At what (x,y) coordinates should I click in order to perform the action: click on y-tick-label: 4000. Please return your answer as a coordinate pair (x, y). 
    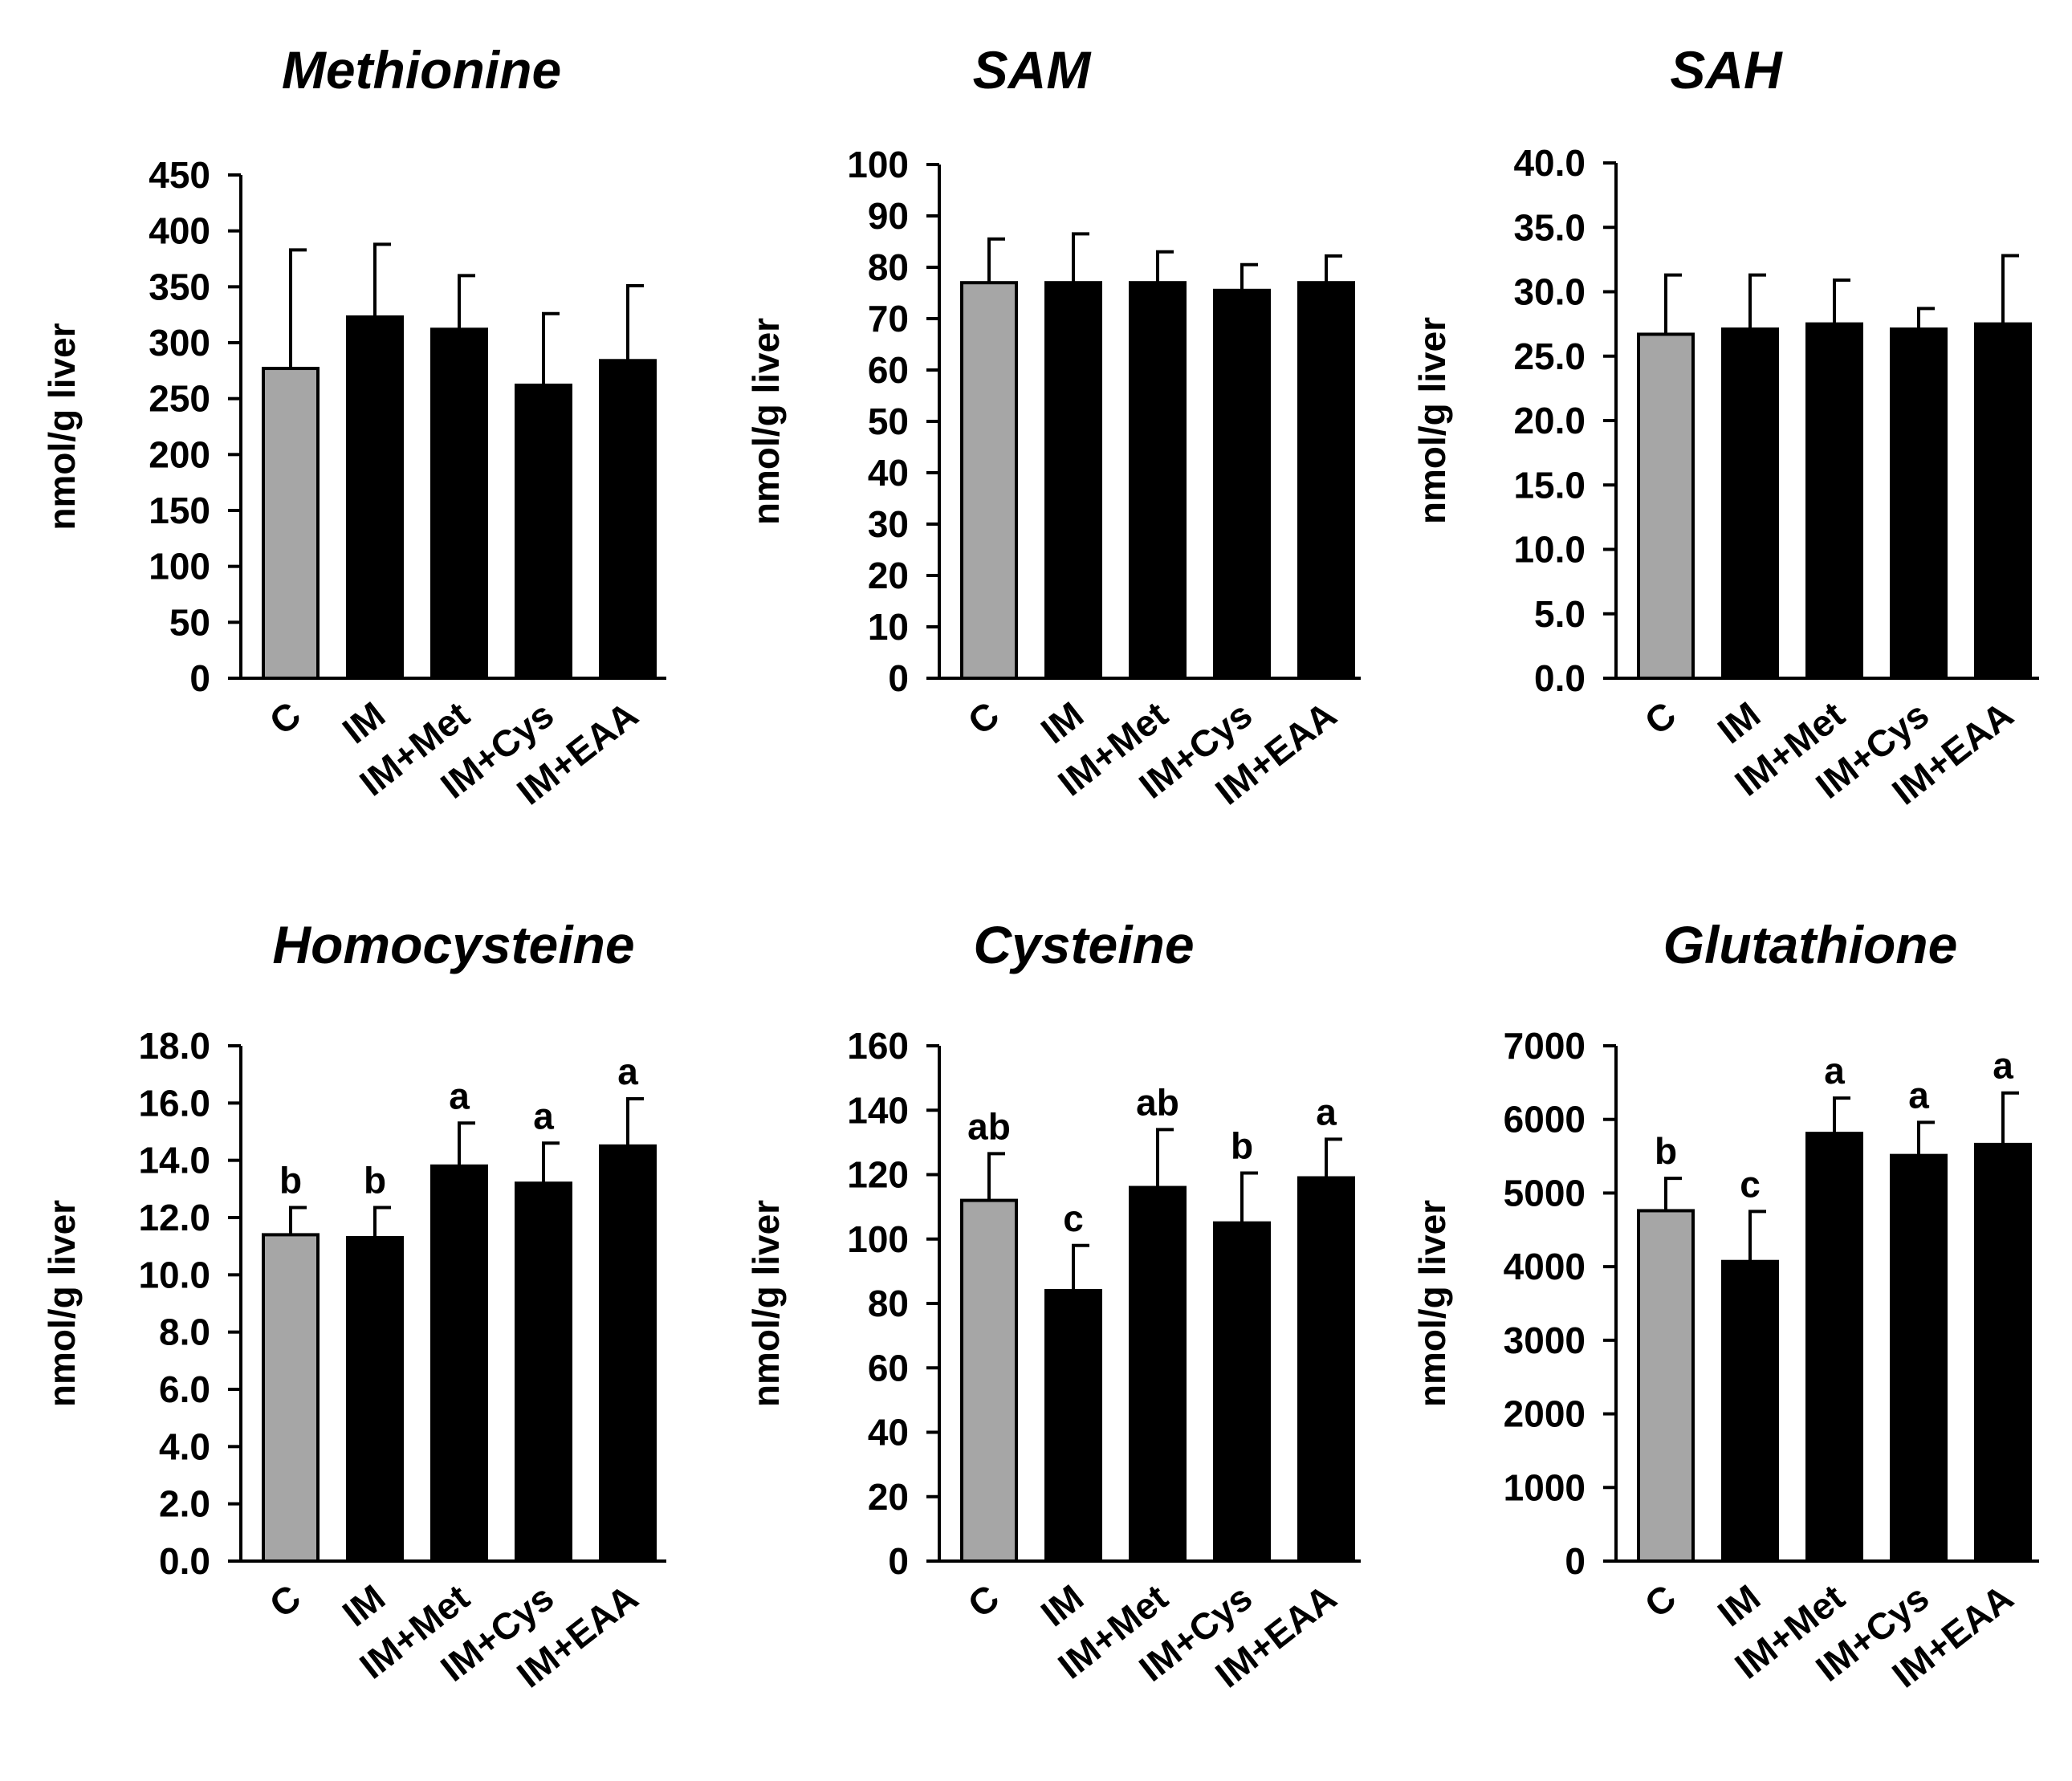
    Looking at the image, I should click on (1545, 1266).